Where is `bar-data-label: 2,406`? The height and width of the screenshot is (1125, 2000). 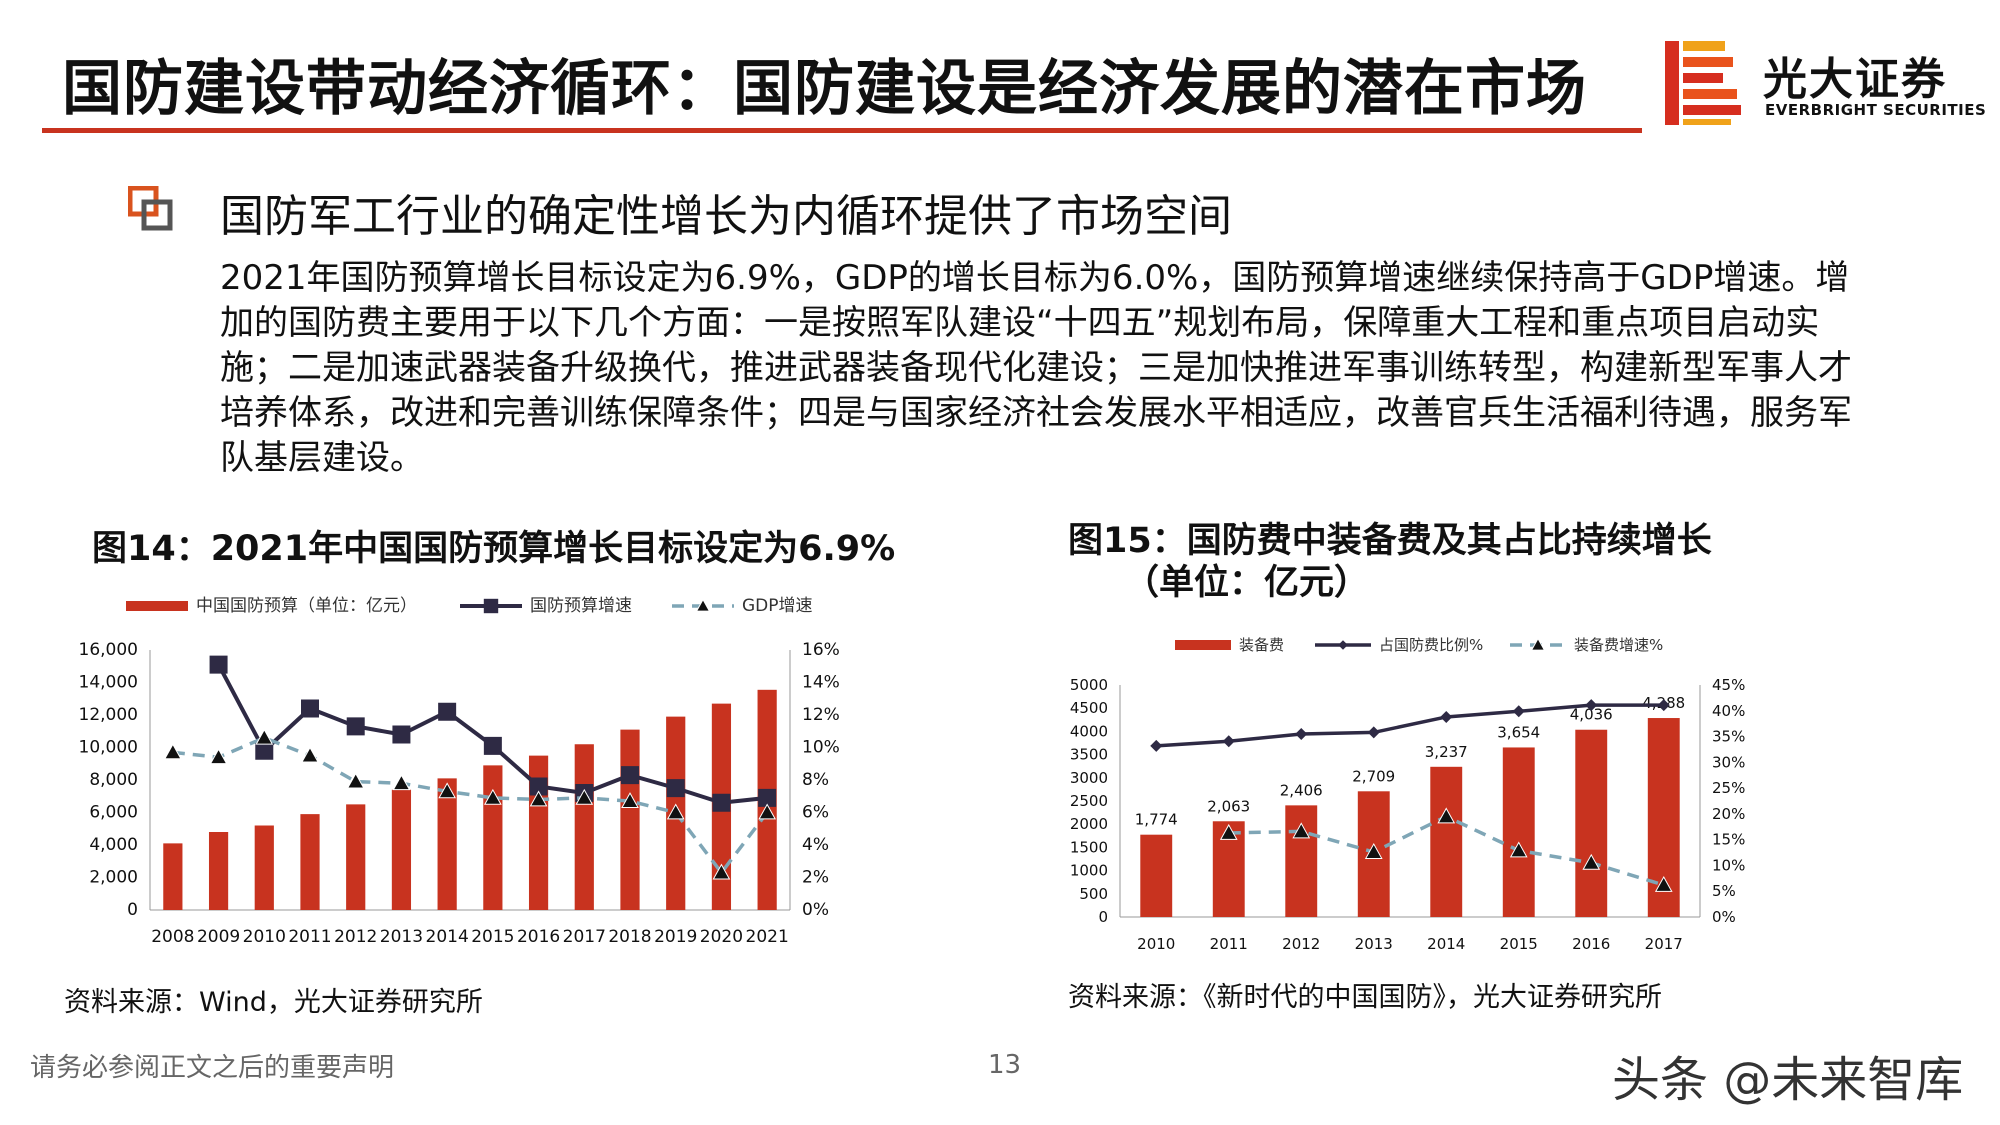 bar-data-label: 2,406 is located at coordinates (1301, 790).